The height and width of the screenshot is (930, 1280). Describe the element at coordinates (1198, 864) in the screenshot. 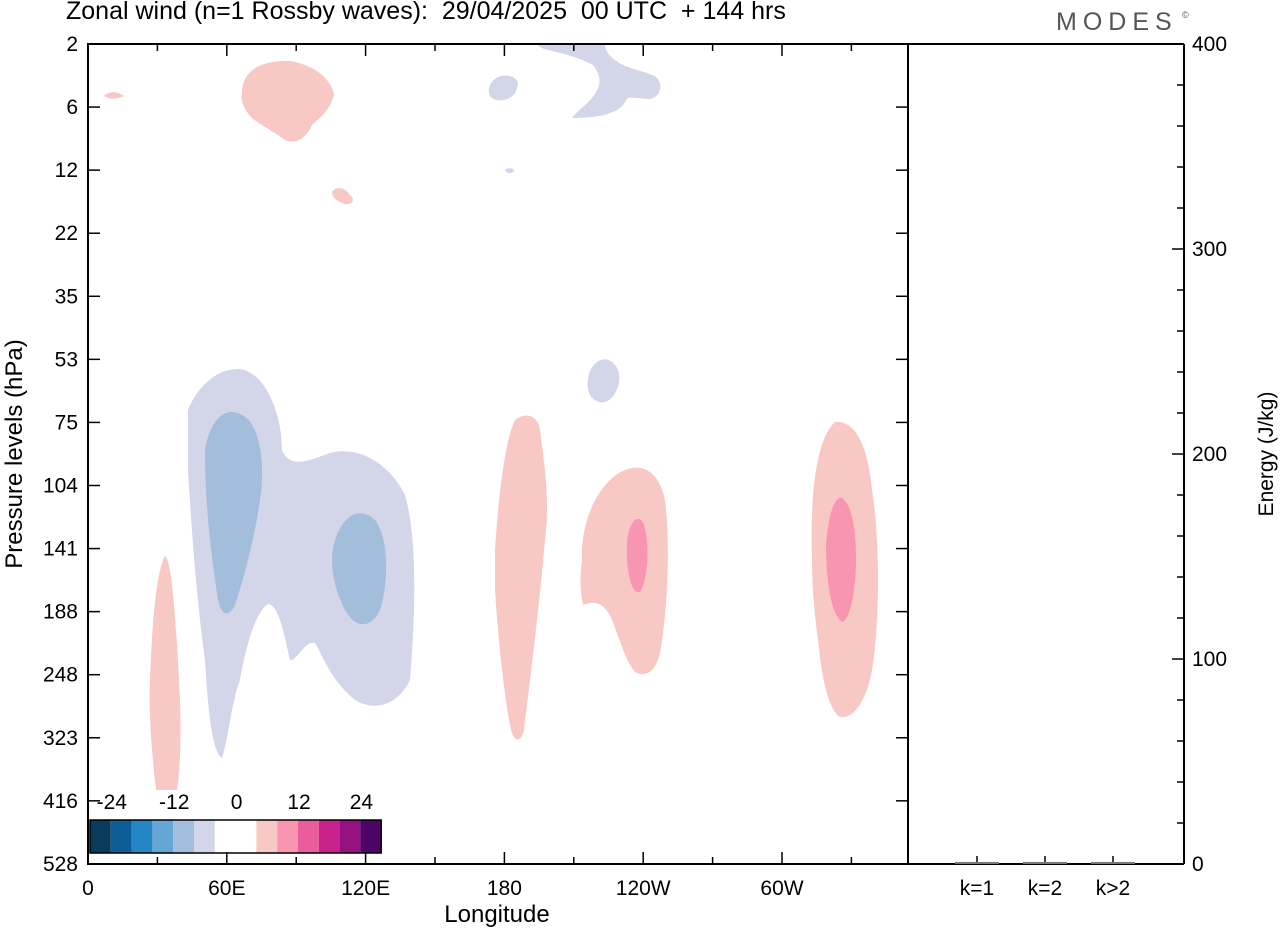

I see `energy-tick-label: 0` at that location.